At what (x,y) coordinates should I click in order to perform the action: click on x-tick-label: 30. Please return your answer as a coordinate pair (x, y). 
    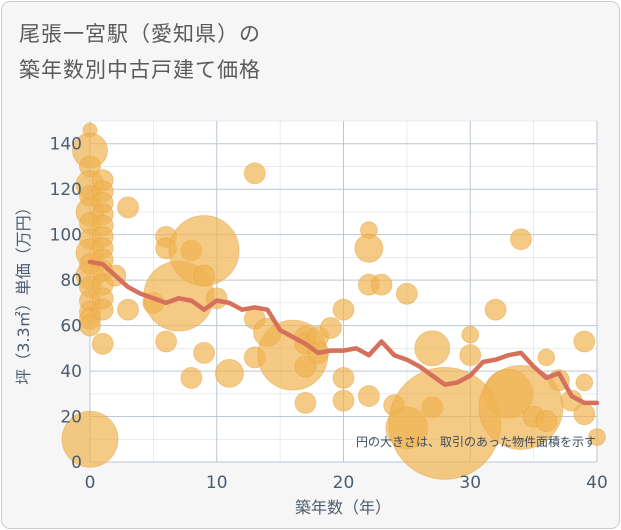
    Looking at the image, I should click on (470, 483).